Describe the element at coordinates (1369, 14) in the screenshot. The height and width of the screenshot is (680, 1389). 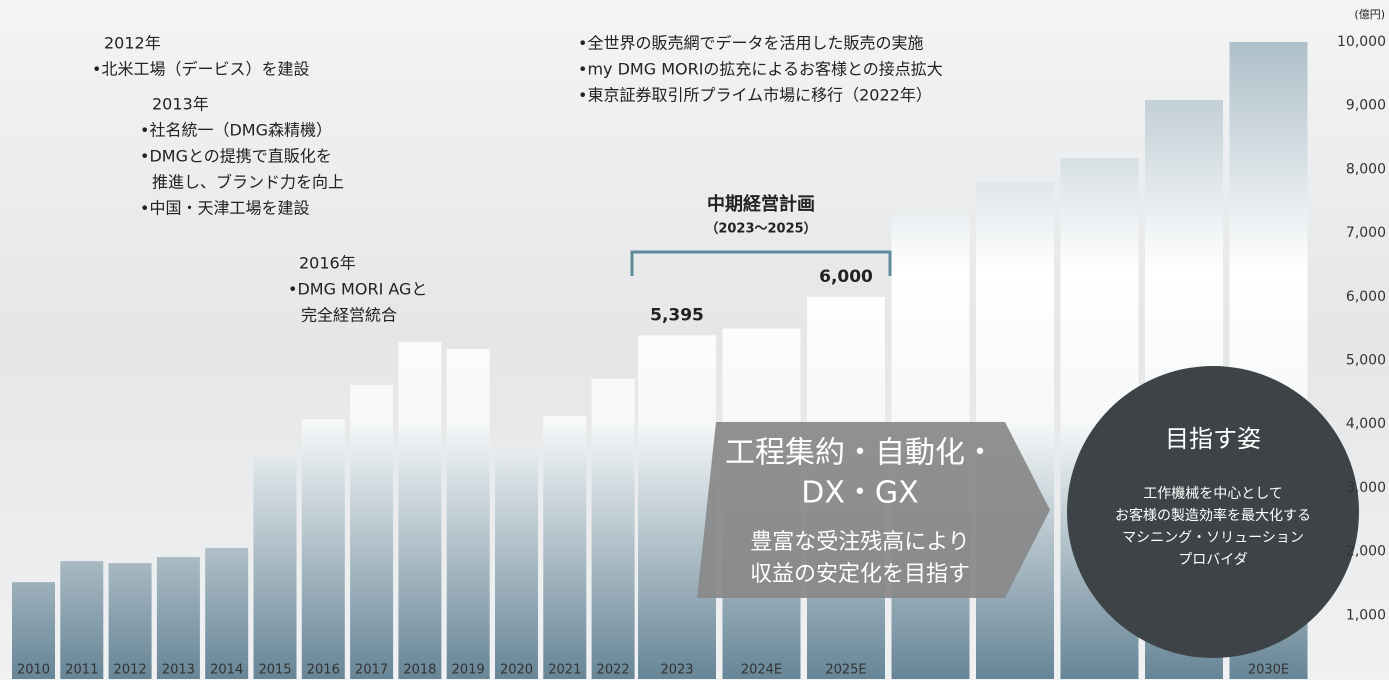
I see `y-unit: (億円)` at that location.